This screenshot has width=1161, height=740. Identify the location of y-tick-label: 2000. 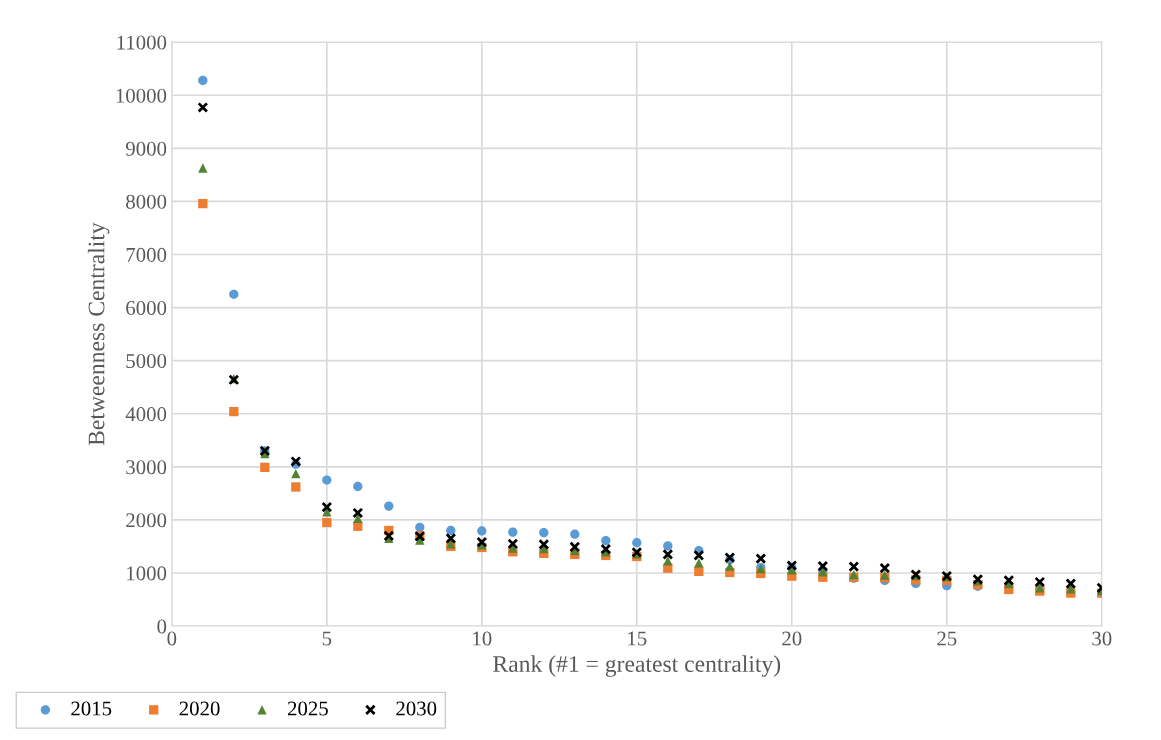
(146, 520).